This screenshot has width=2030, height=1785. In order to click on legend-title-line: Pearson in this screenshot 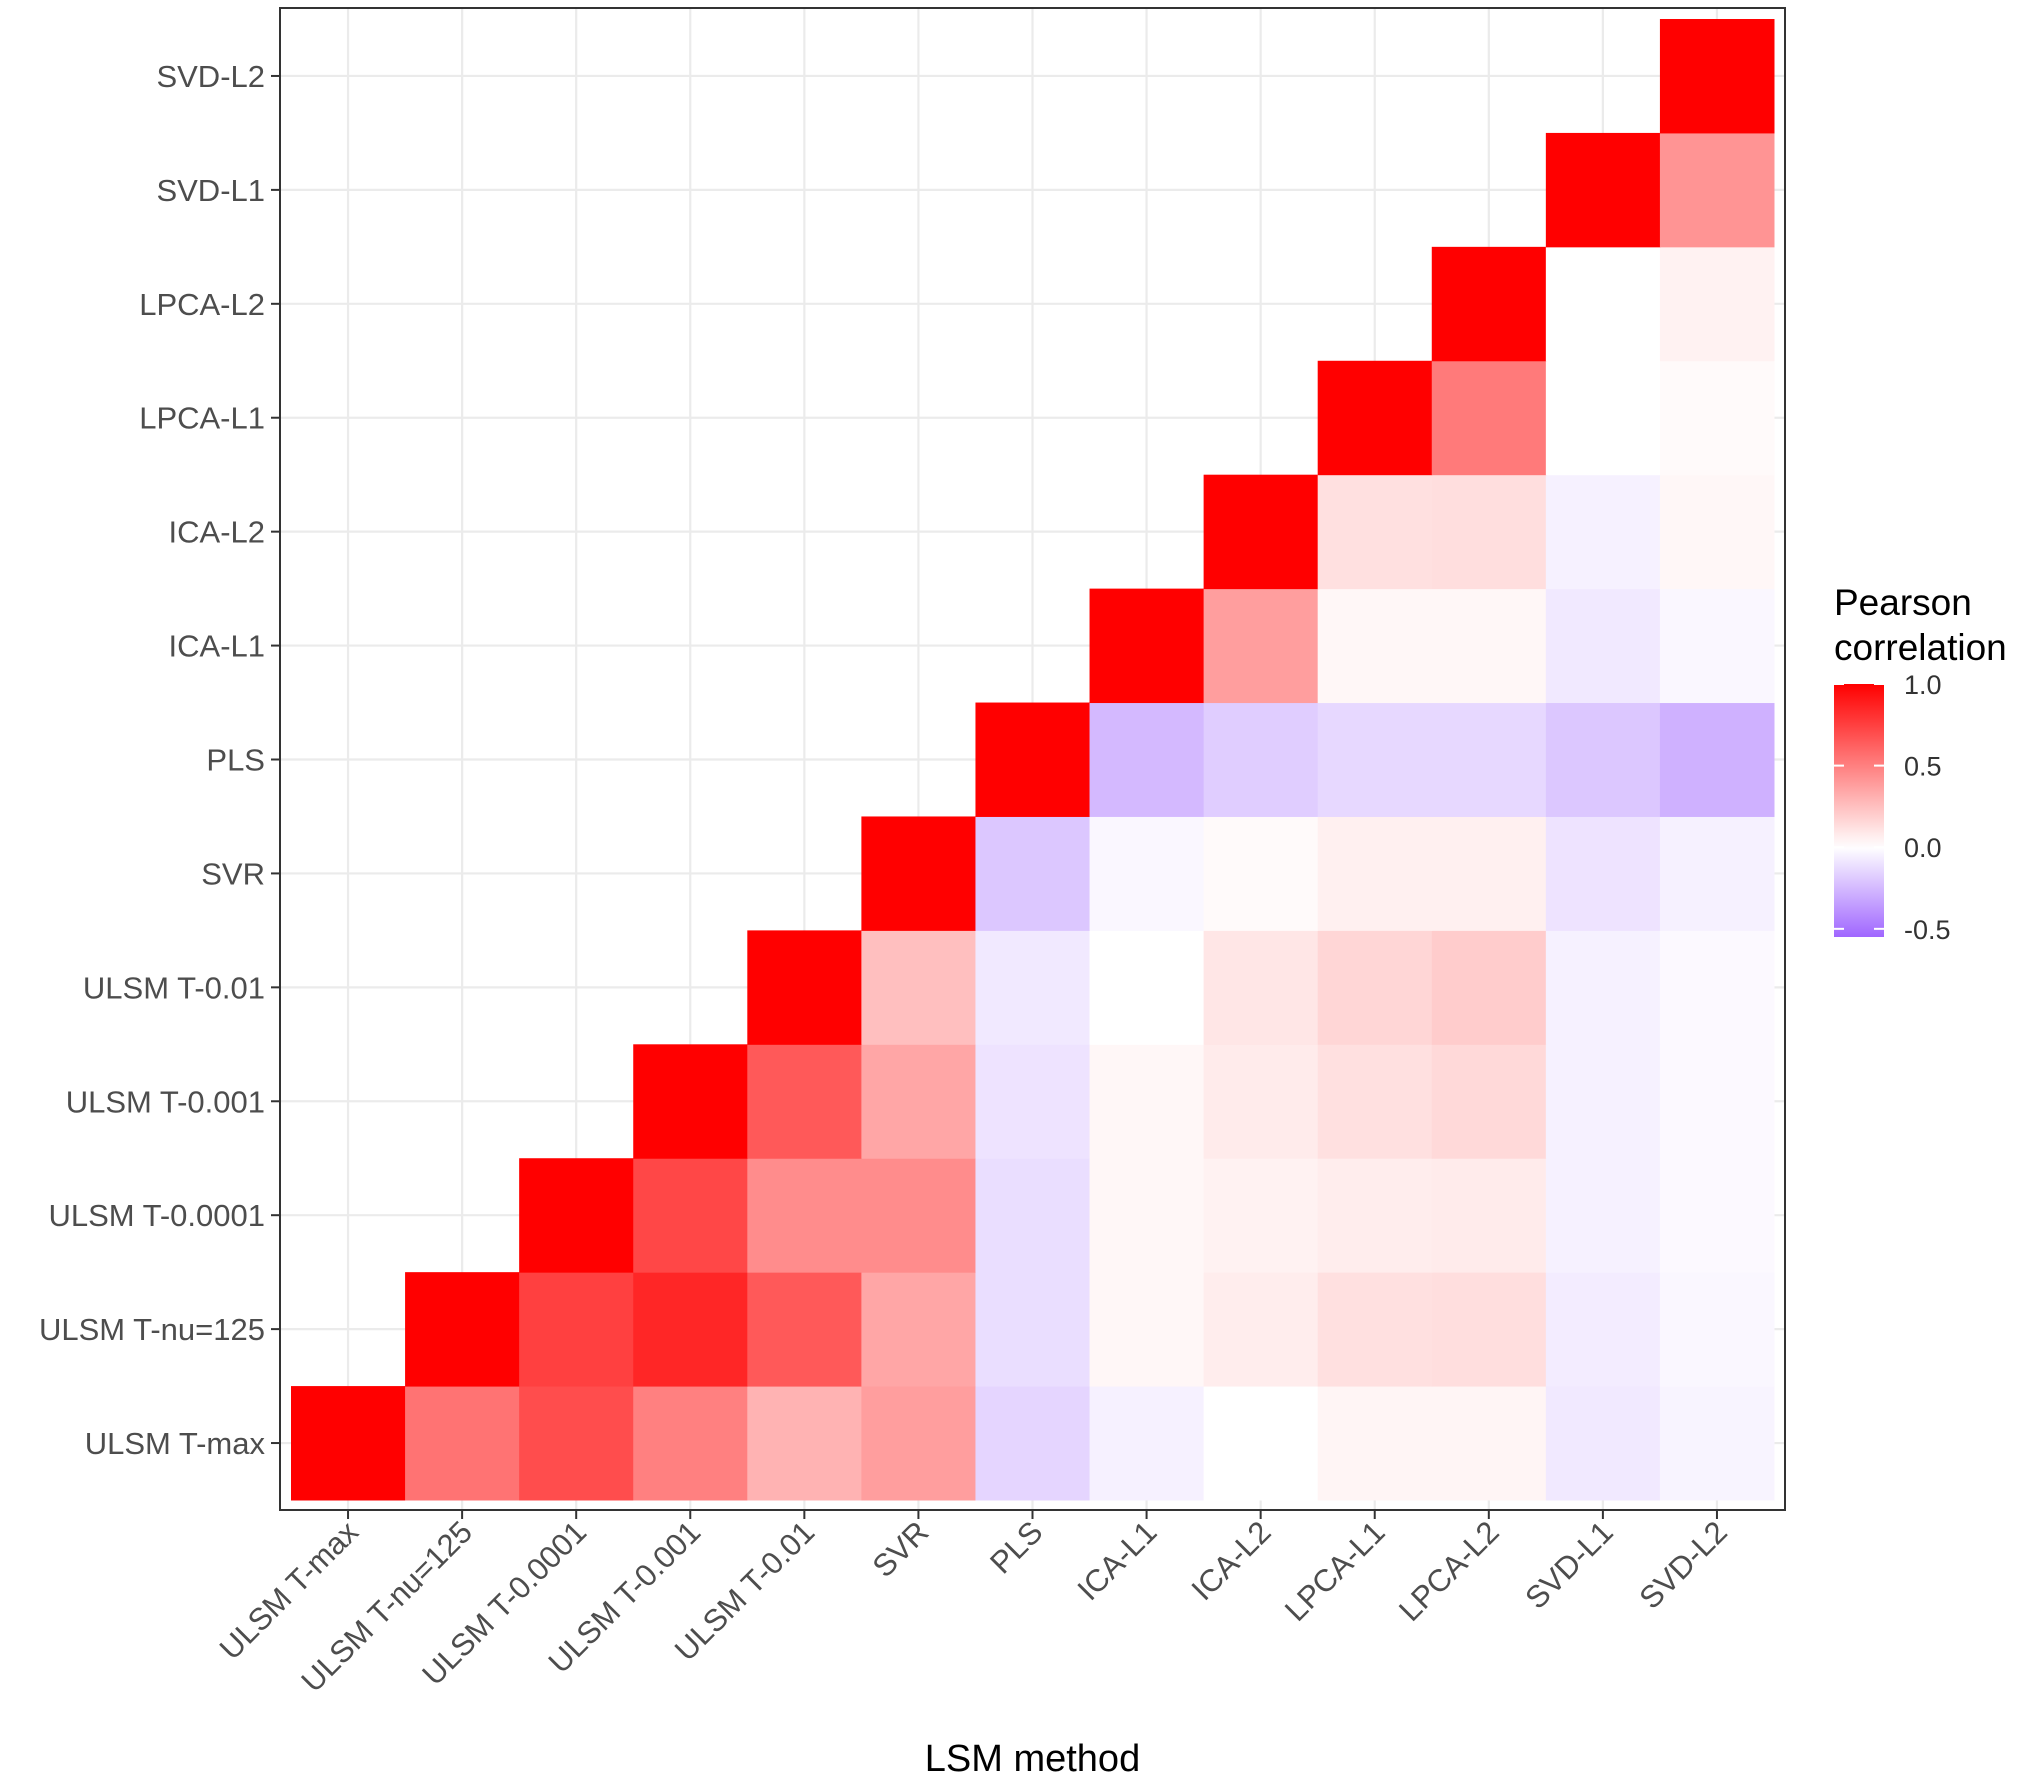, I will do `click(1903, 602)`.